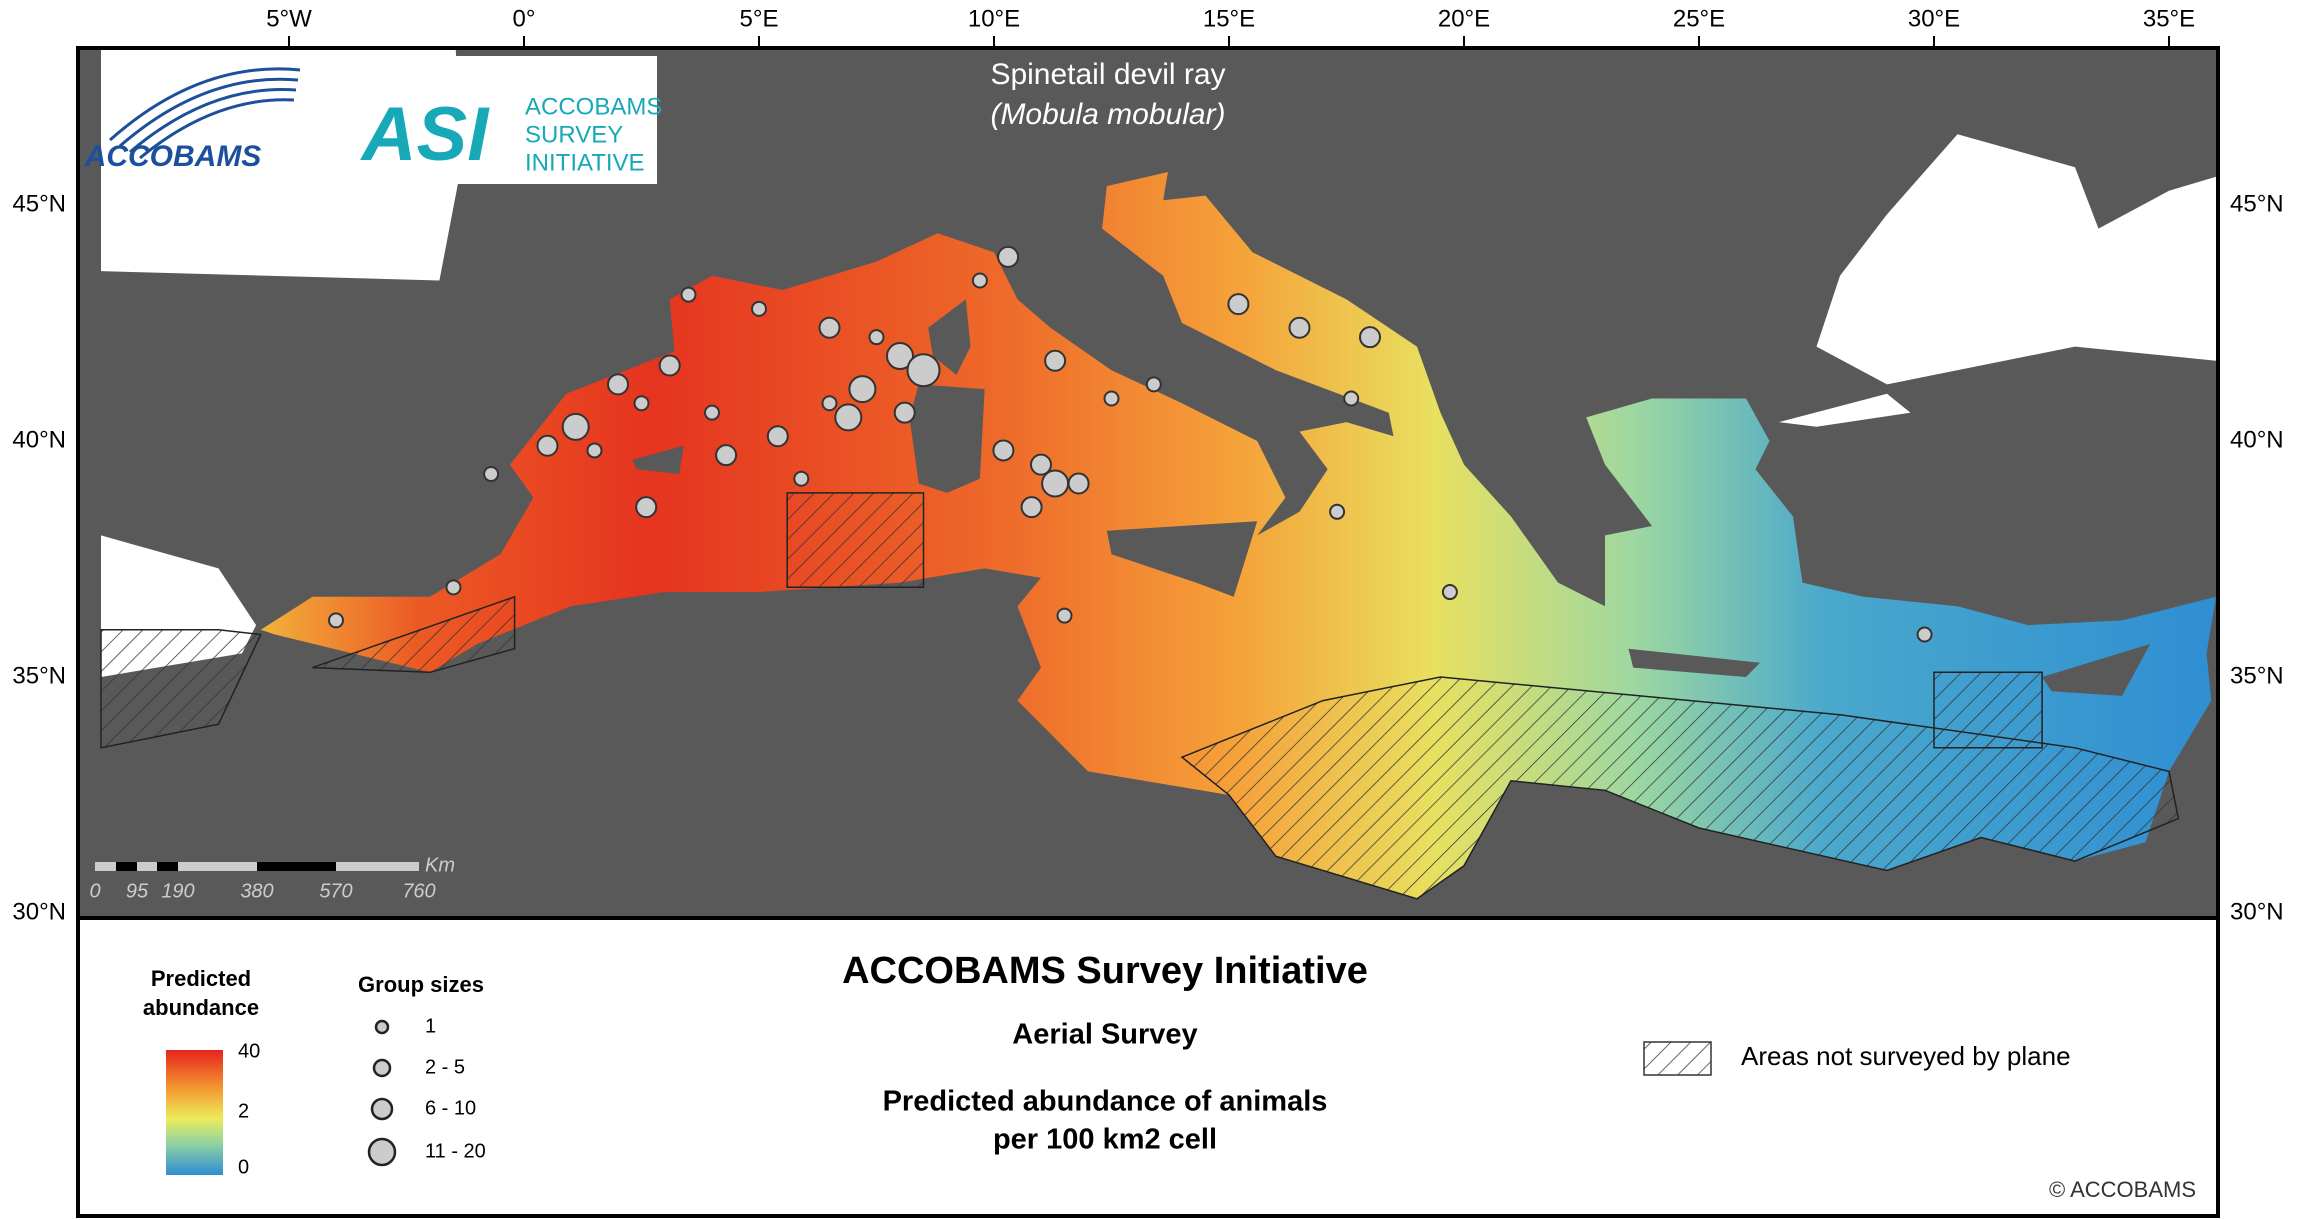 This screenshot has width=2304, height=1220. Describe the element at coordinates (1105, 1140) in the screenshot. I see `footer-description: per 100 km2 cell` at that location.